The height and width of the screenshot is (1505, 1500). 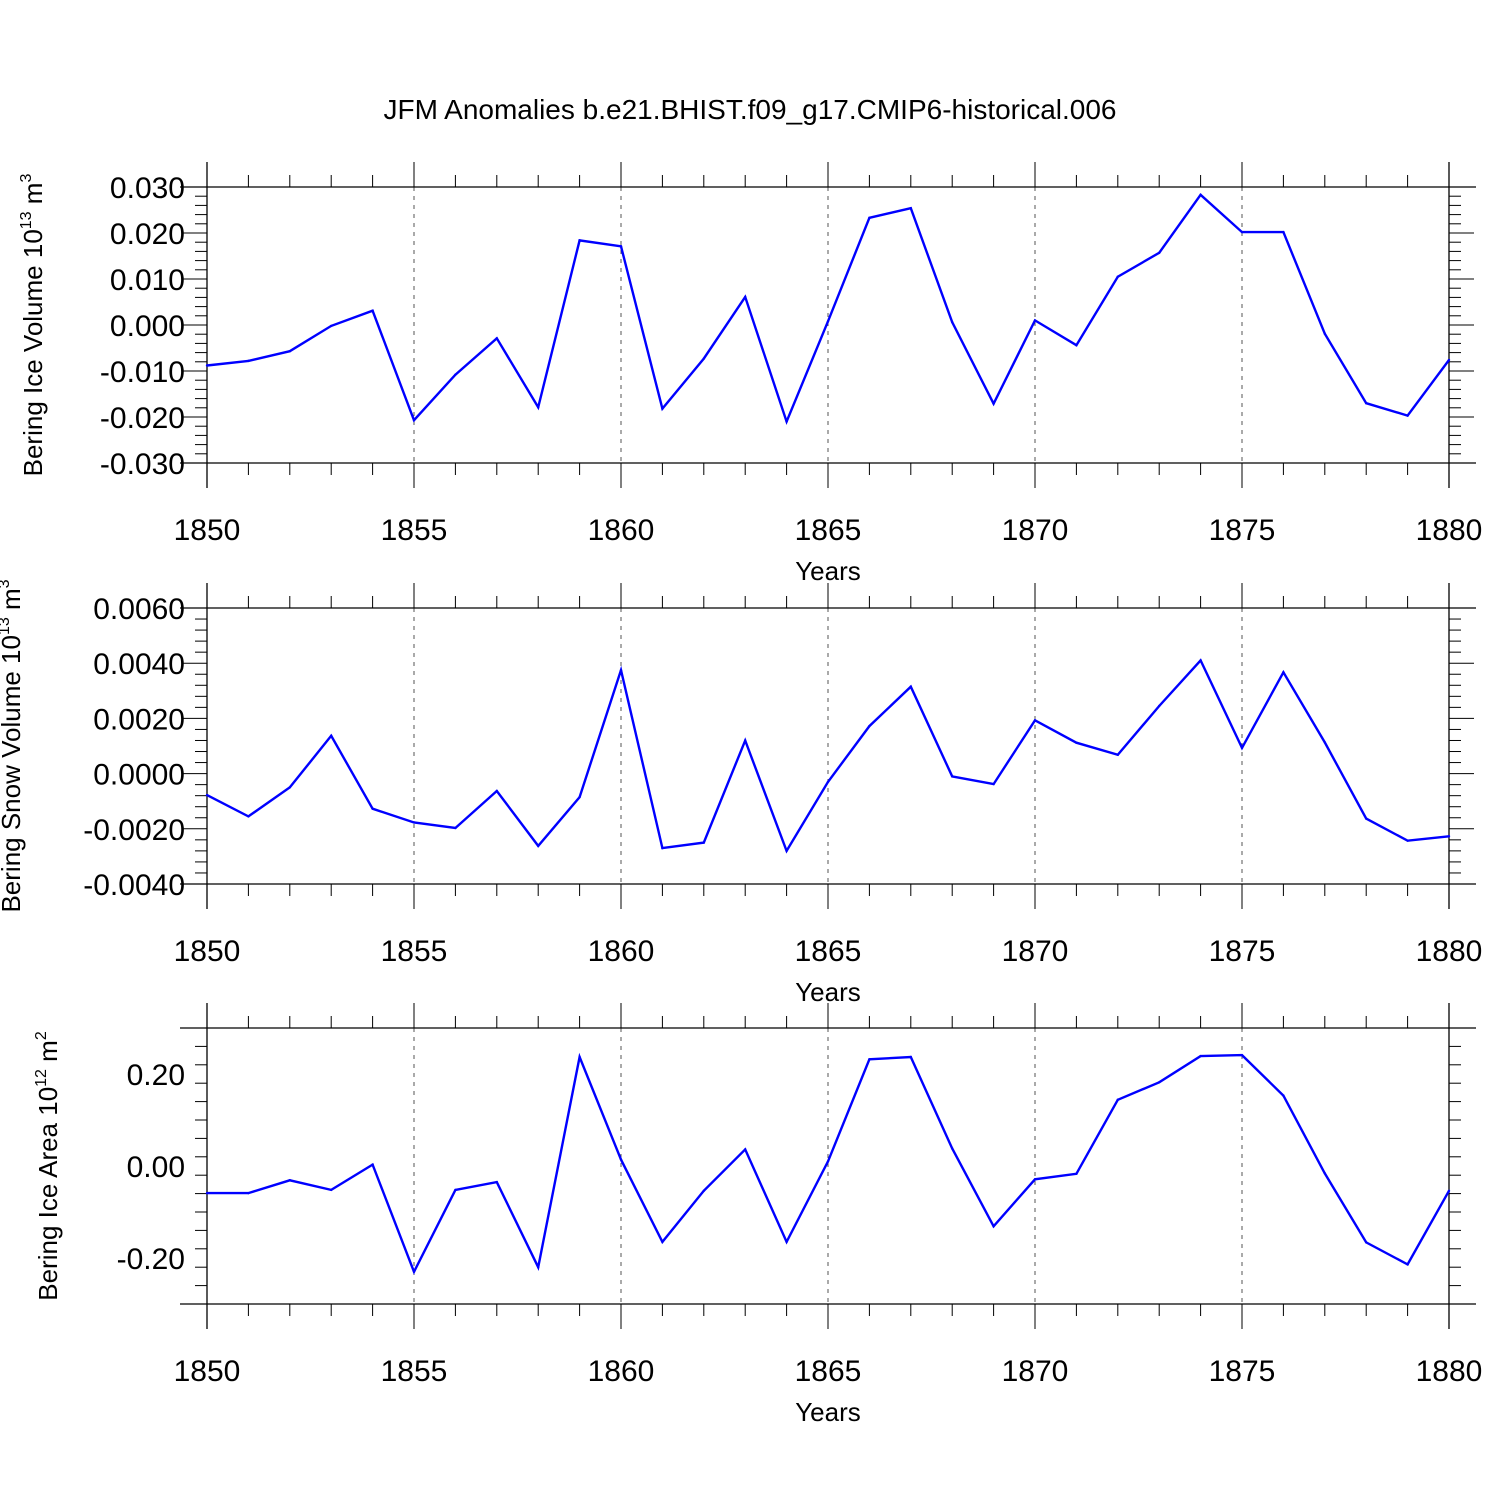 What do you see at coordinates (139, 719) in the screenshot?
I see `y-tick-label: 0.0020` at bounding box center [139, 719].